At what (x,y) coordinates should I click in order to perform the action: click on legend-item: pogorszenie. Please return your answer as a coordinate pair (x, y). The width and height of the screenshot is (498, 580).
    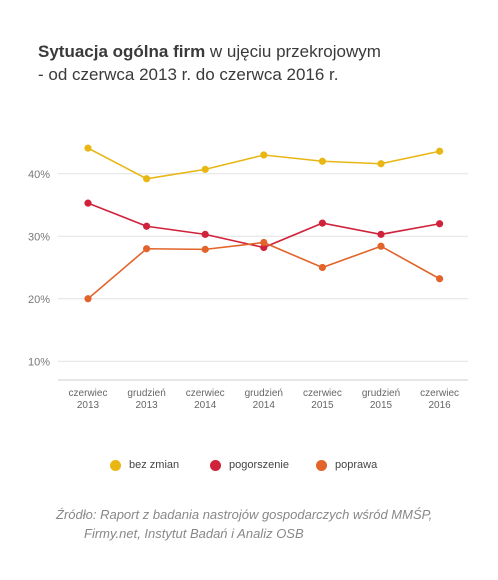
    Looking at the image, I should click on (249, 465).